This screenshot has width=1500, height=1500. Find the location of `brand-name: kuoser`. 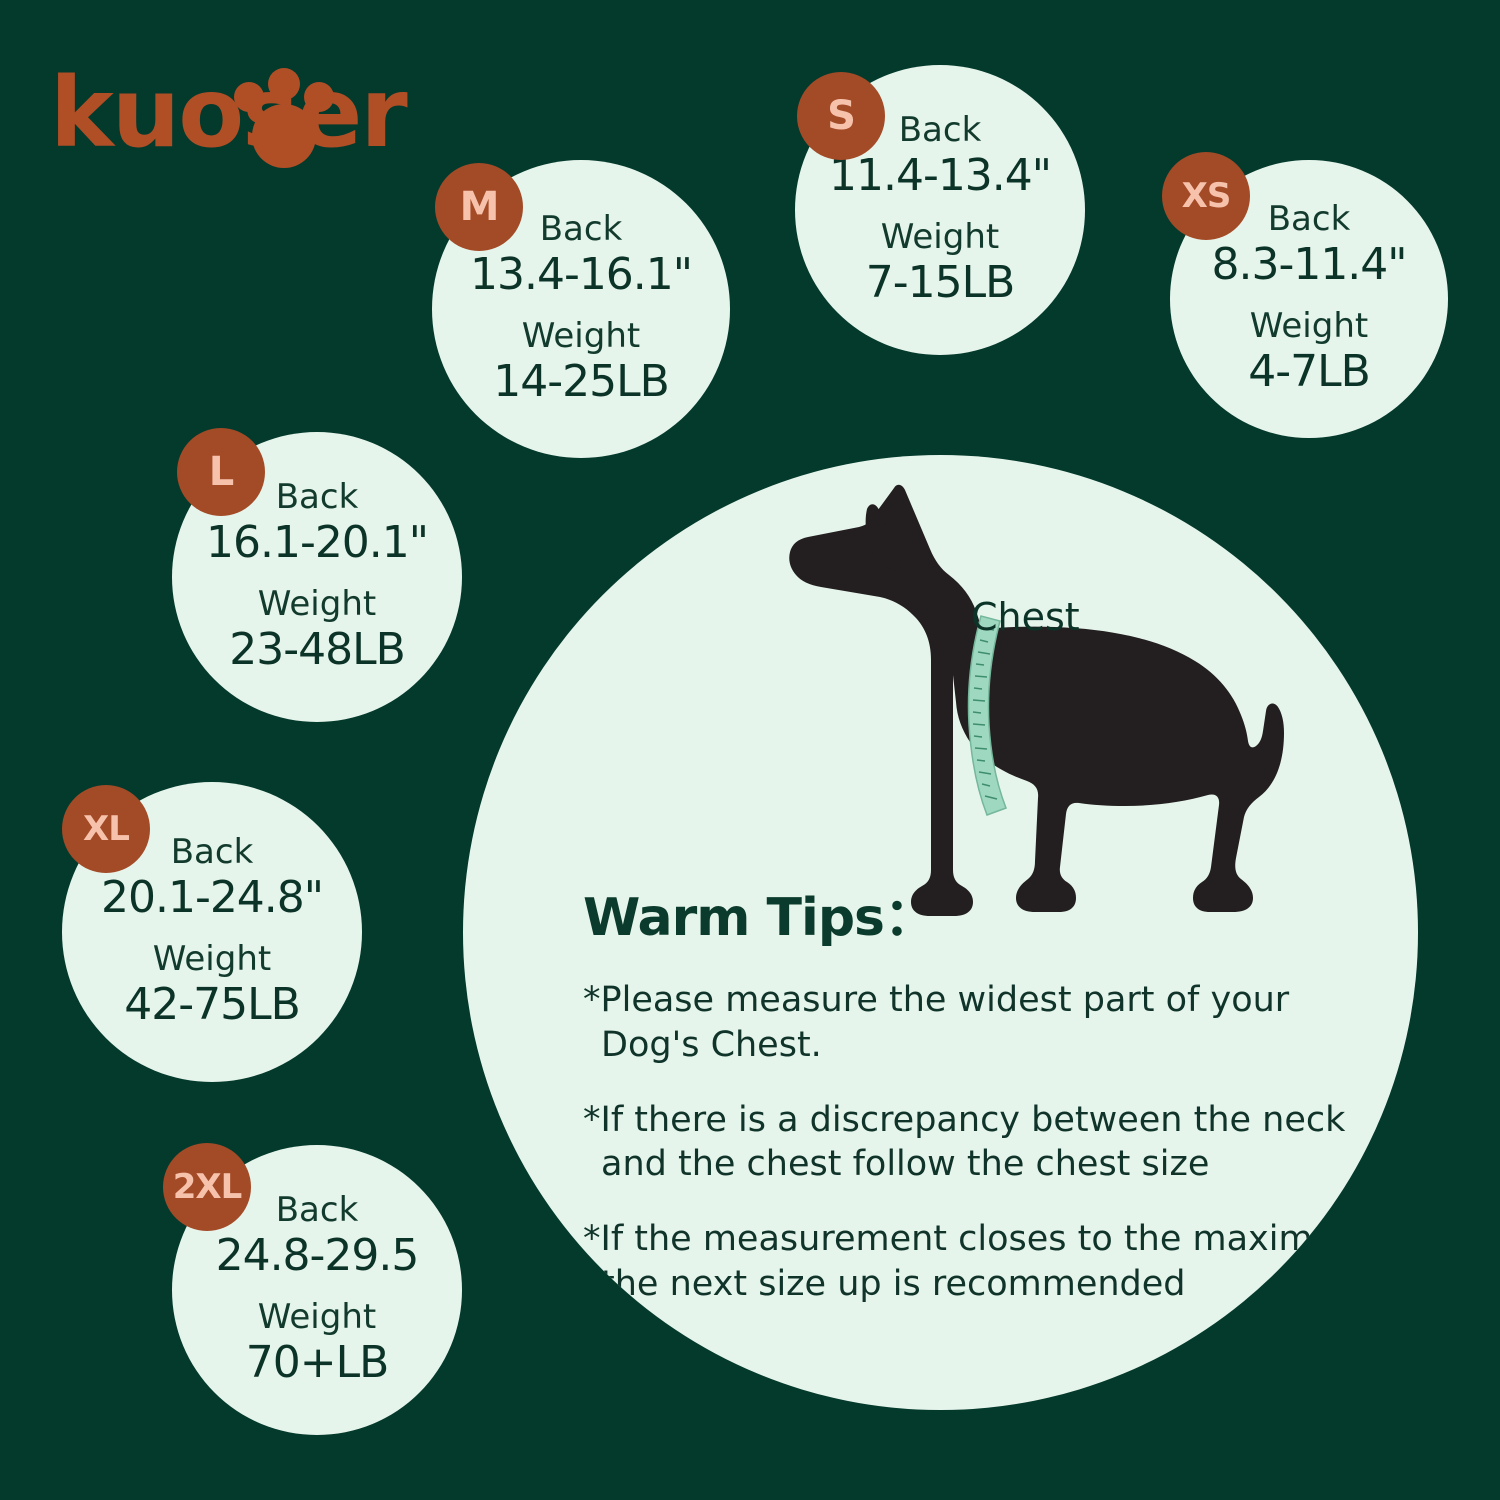

brand-name: kuoser is located at coordinates (229, 113).